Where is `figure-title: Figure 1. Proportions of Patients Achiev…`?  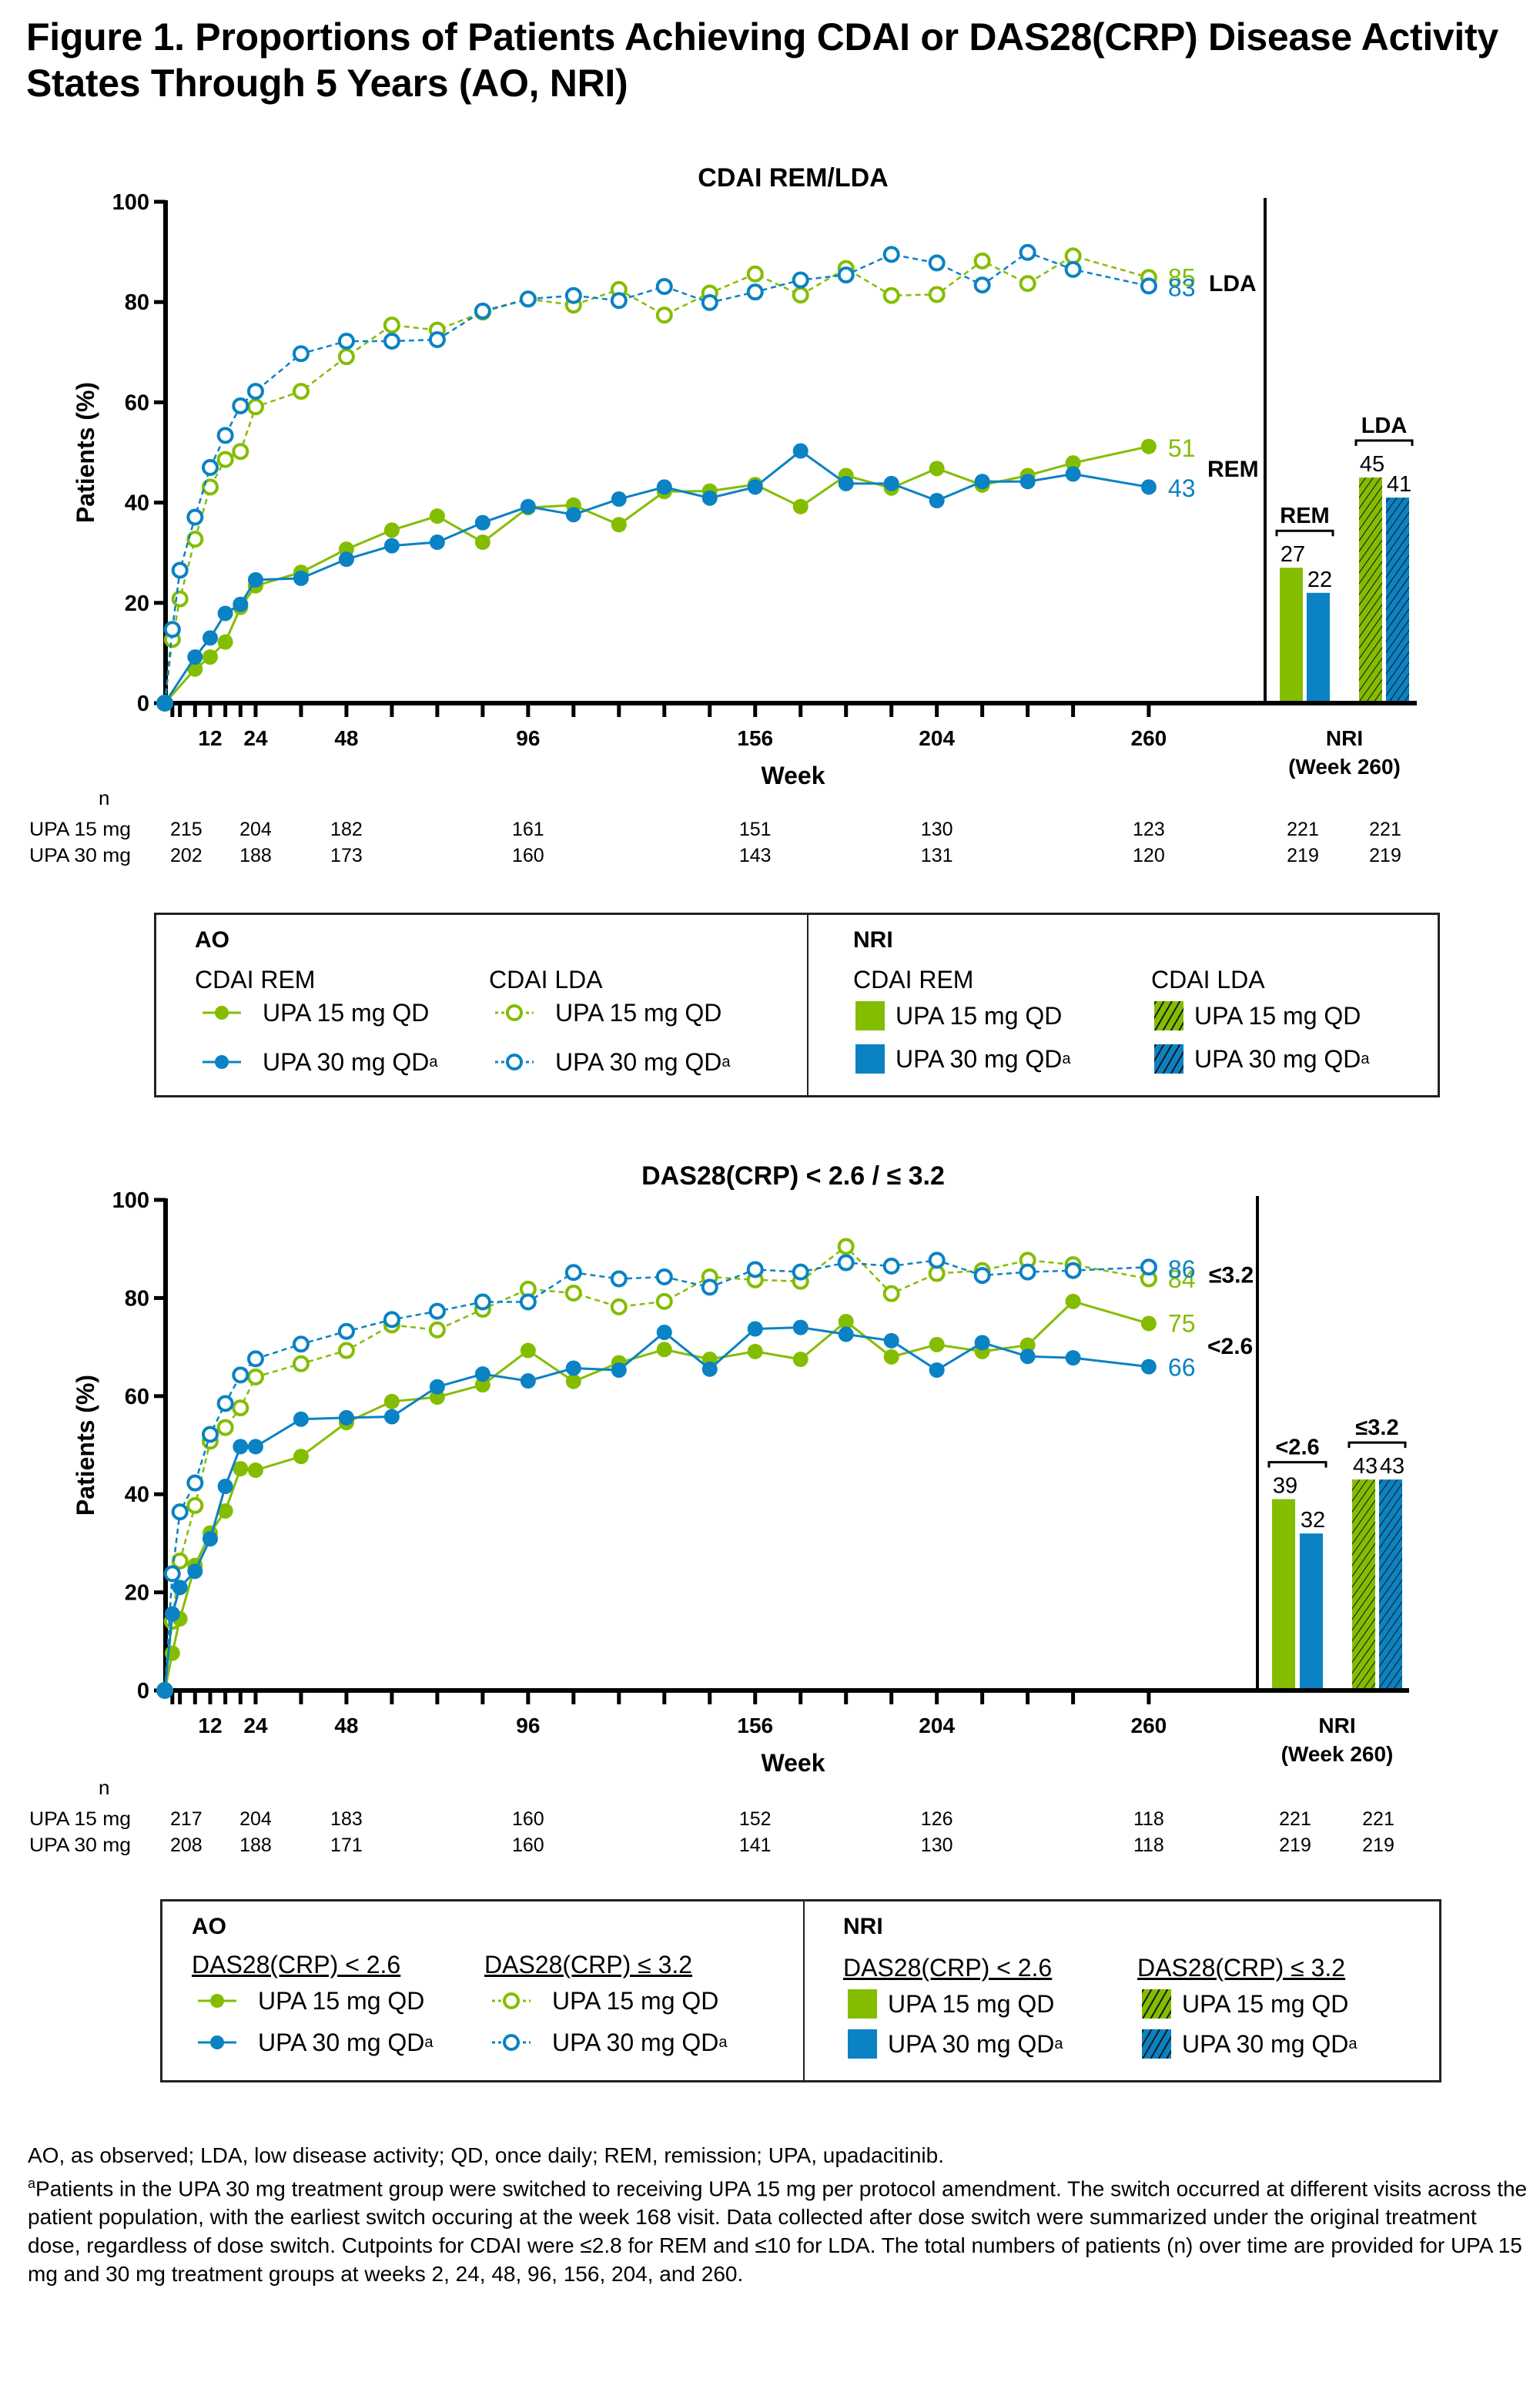
figure-title: Figure 1. Proportions of Patients Achiev… is located at coordinates (762, 60).